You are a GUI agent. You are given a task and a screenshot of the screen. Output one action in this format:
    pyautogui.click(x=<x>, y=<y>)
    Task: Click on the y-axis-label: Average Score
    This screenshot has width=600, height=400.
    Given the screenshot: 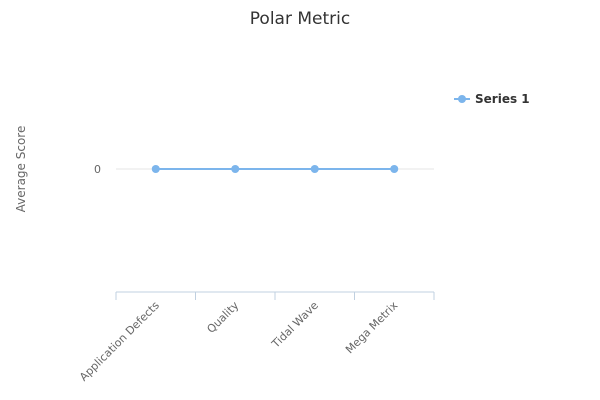 What is the action you would take?
    pyautogui.click(x=21, y=169)
    